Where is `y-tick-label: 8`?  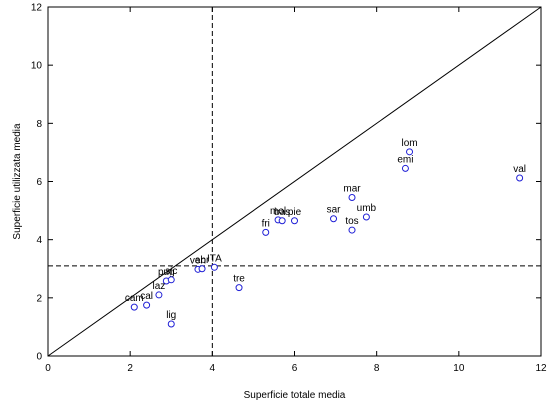
y-tick-label: 8 is located at coordinates (39, 124).